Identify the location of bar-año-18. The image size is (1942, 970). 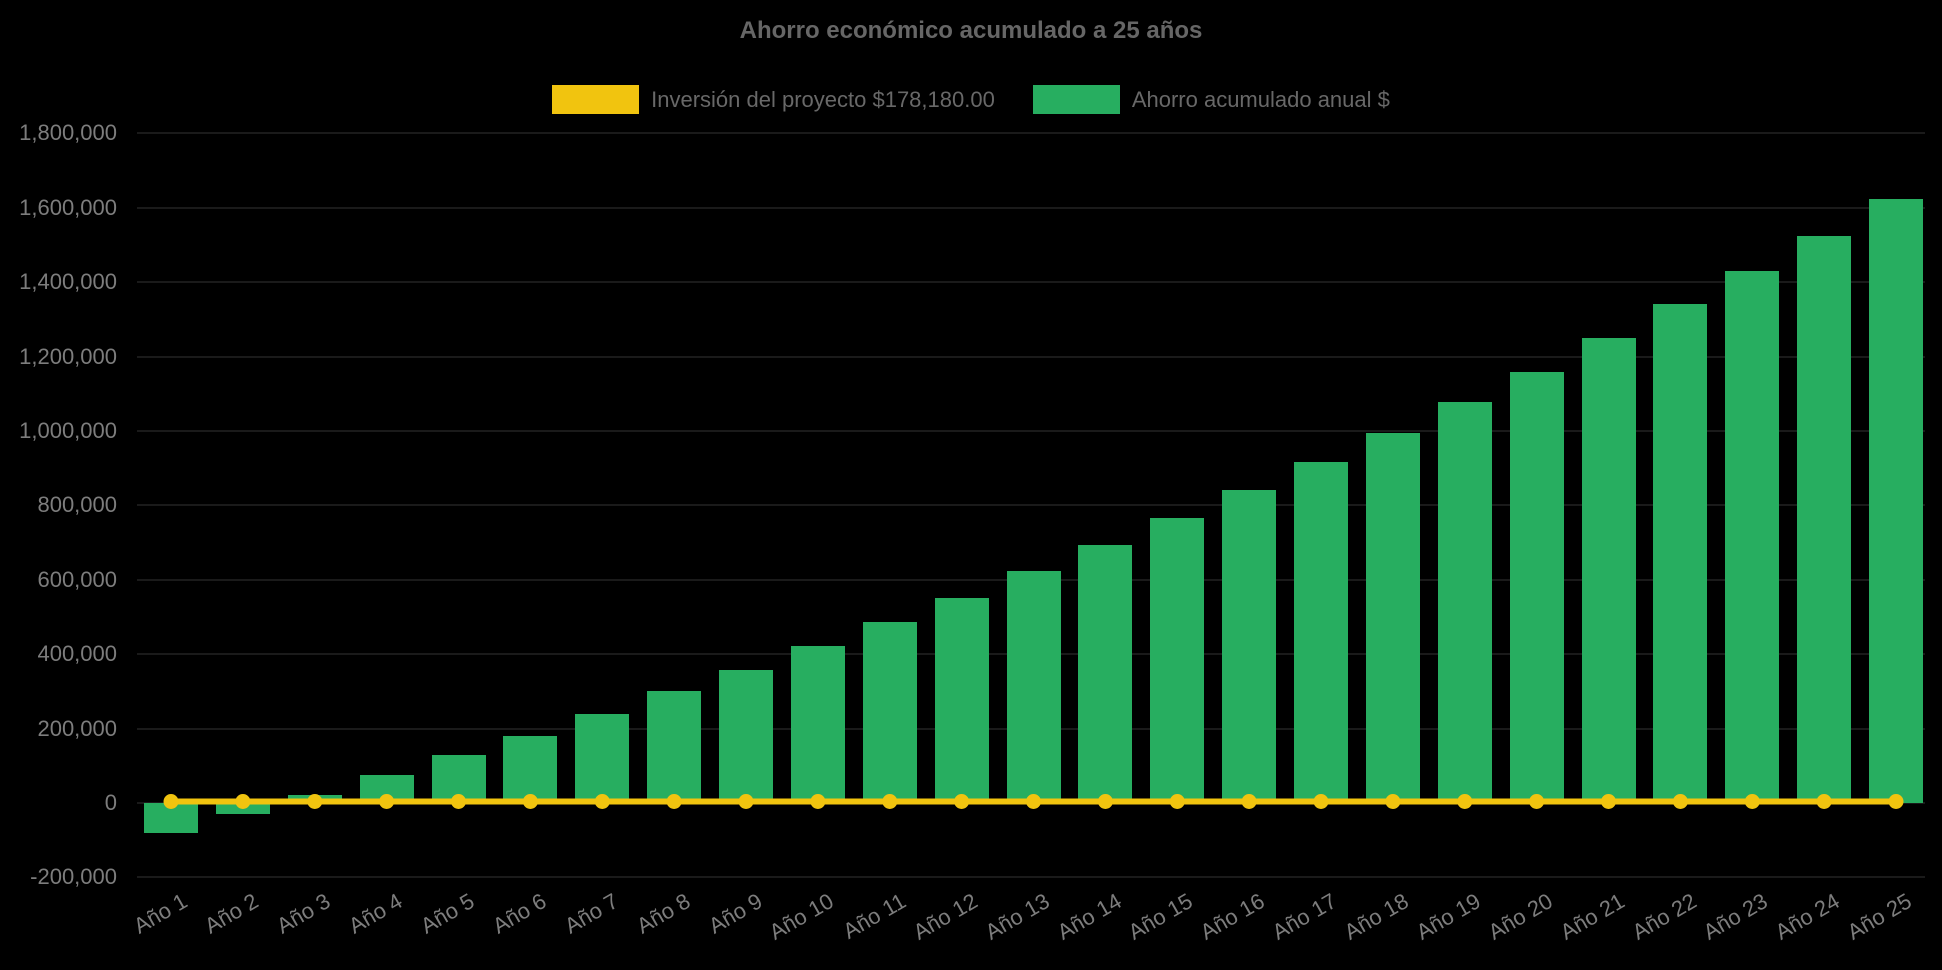
(1392, 617).